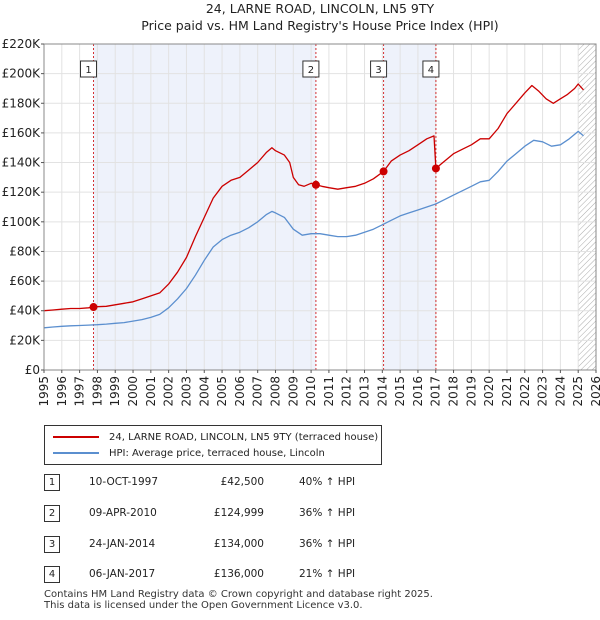 The height and width of the screenshot is (620, 600). What do you see at coordinates (238, 513) in the screenshot?
I see `transaction-price: £124,999` at bounding box center [238, 513].